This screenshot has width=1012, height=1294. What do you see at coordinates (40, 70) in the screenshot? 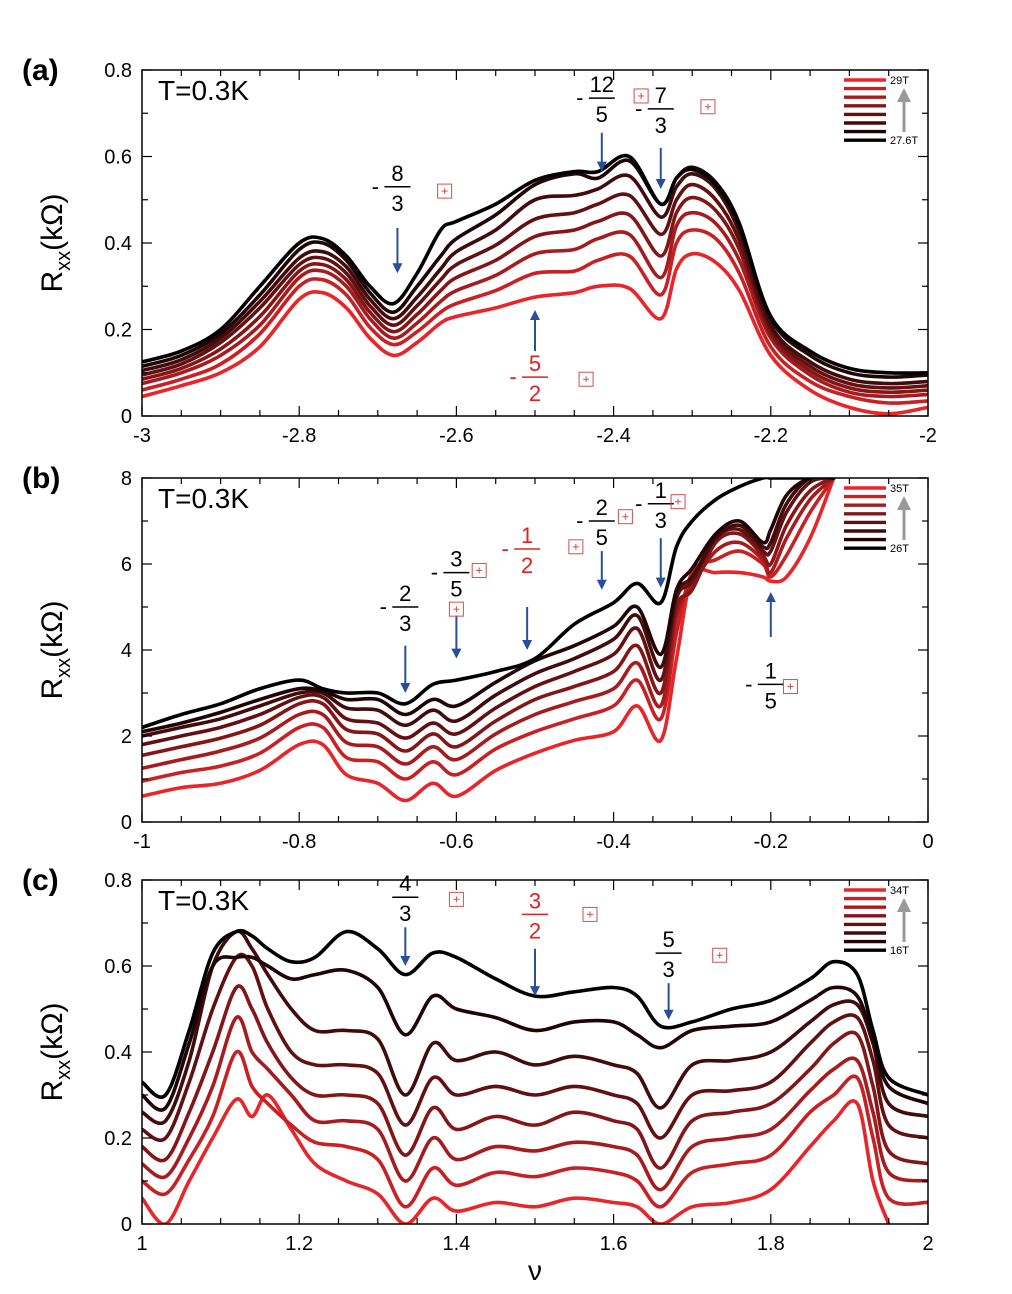
I see `panel-label: (a)` at bounding box center [40, 70].